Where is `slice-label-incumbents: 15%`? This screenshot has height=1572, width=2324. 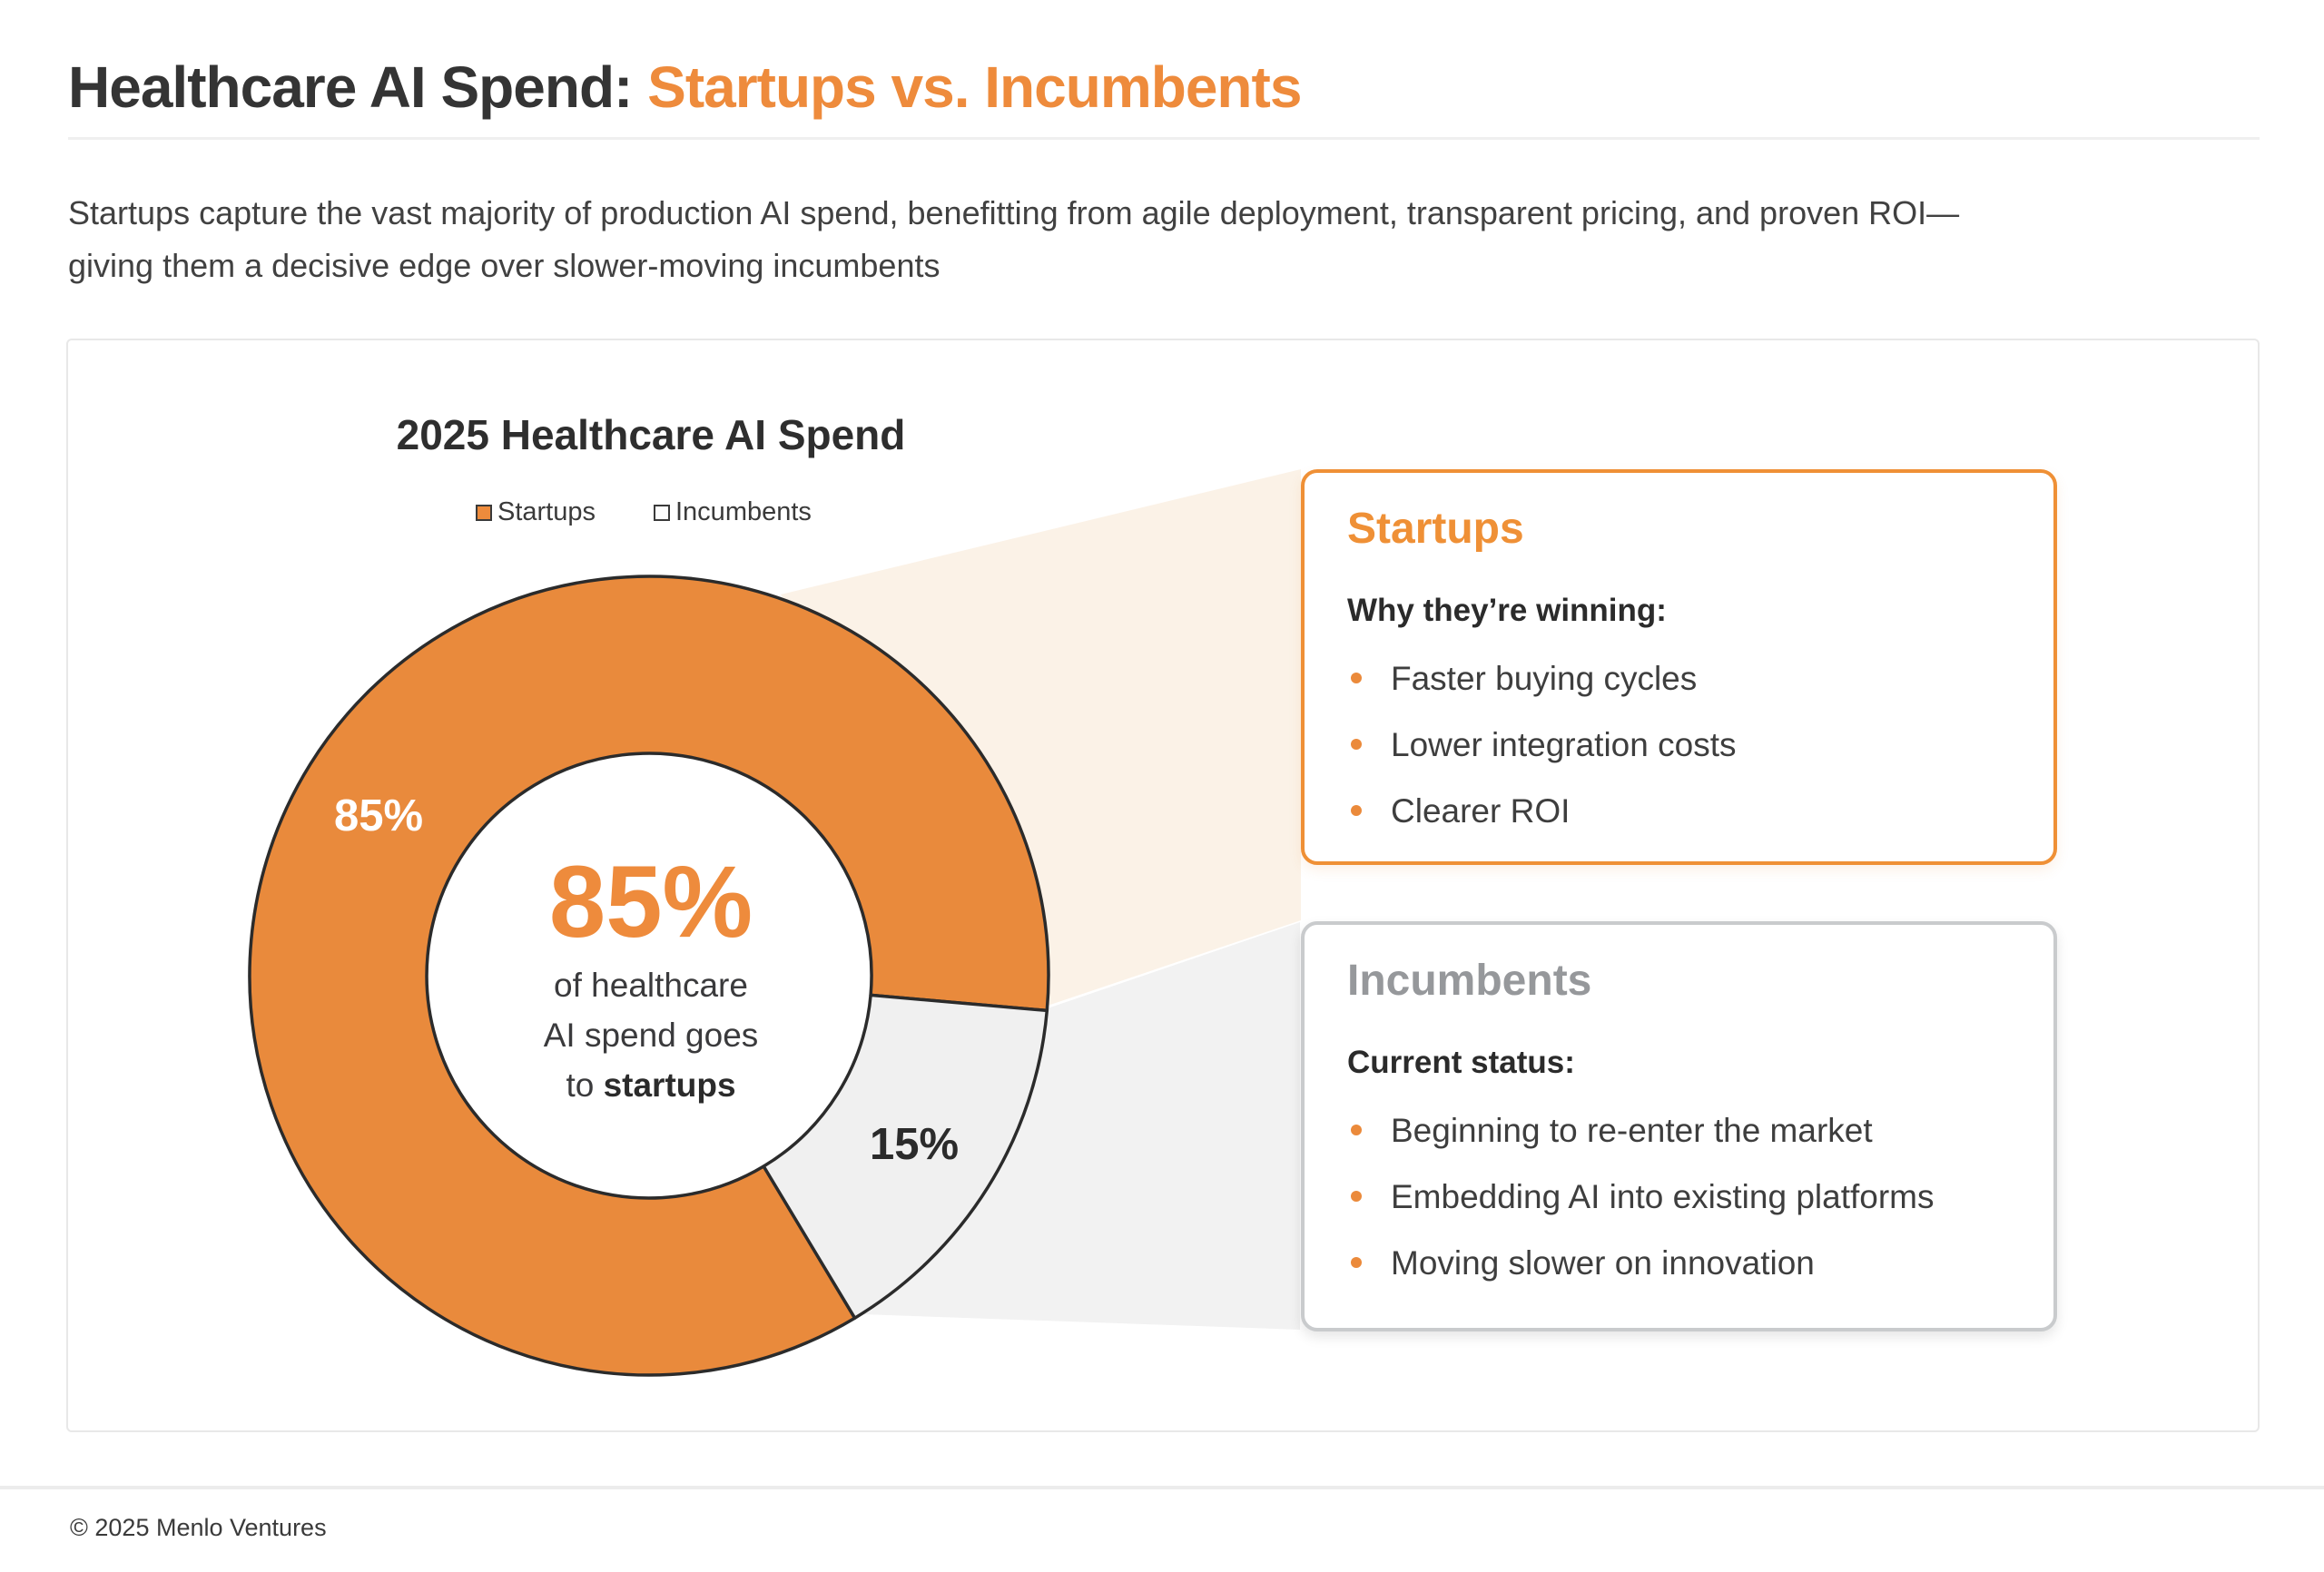 slice-label-incumbents: 15% is located at coordinates (914, 1144).